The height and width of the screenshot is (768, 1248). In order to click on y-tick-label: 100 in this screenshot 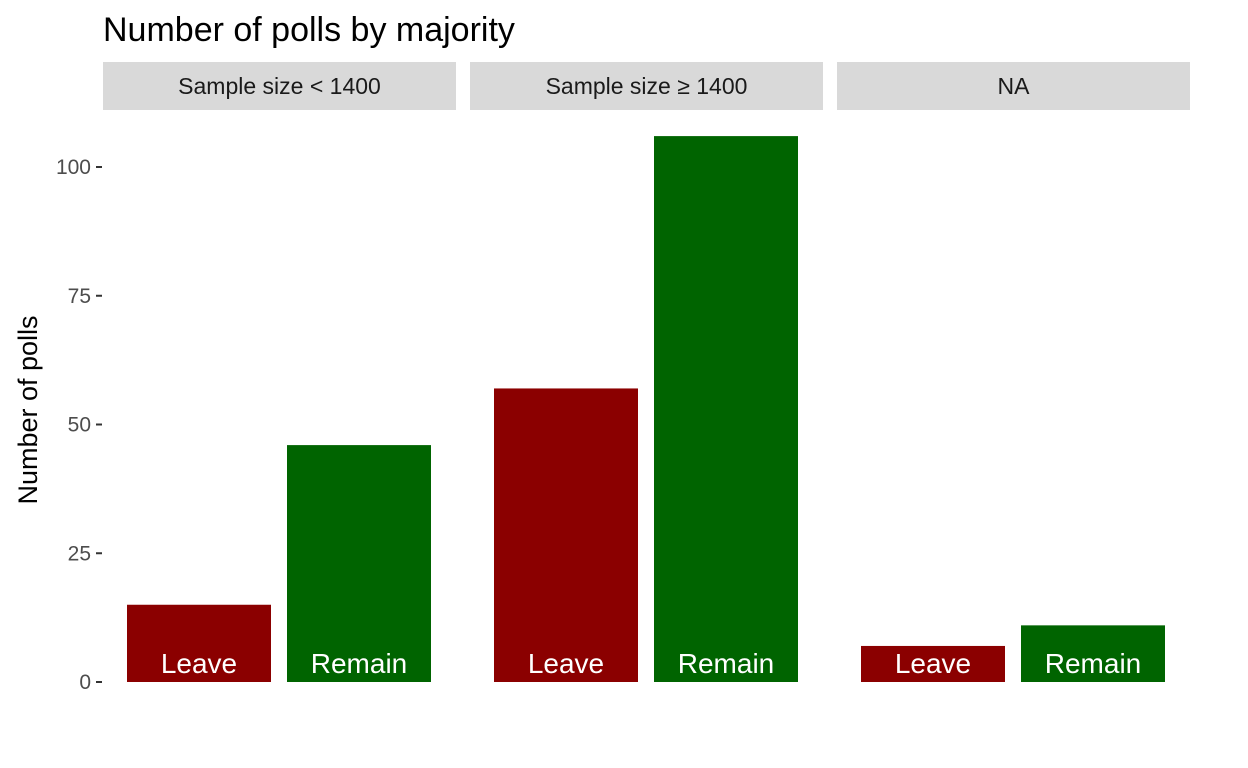, I will do `click(73, 167)`.